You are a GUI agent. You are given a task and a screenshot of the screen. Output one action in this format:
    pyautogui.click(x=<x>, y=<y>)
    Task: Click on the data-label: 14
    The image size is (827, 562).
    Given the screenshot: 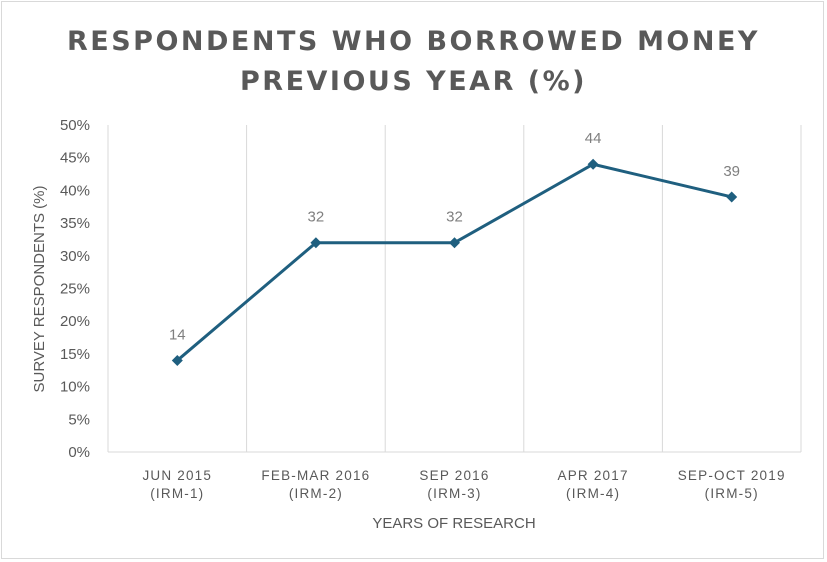 What is the action you would take?
    pyautogui.click(x=177, y=334)
    